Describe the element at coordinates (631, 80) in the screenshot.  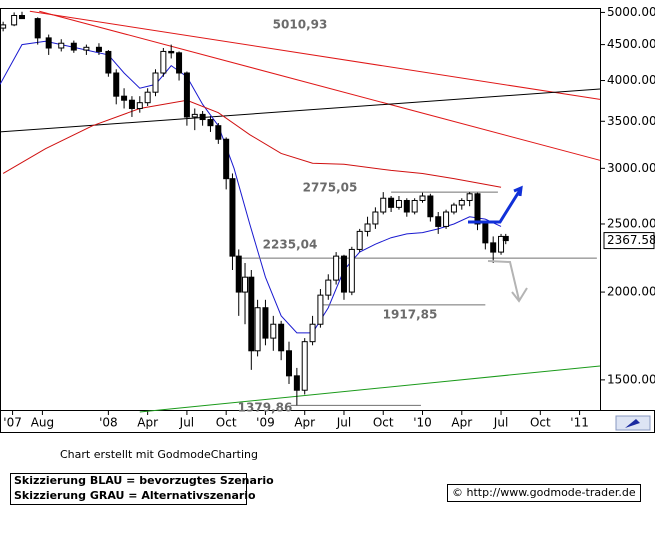
I see `y-tick-label: 4000.00` at that location.